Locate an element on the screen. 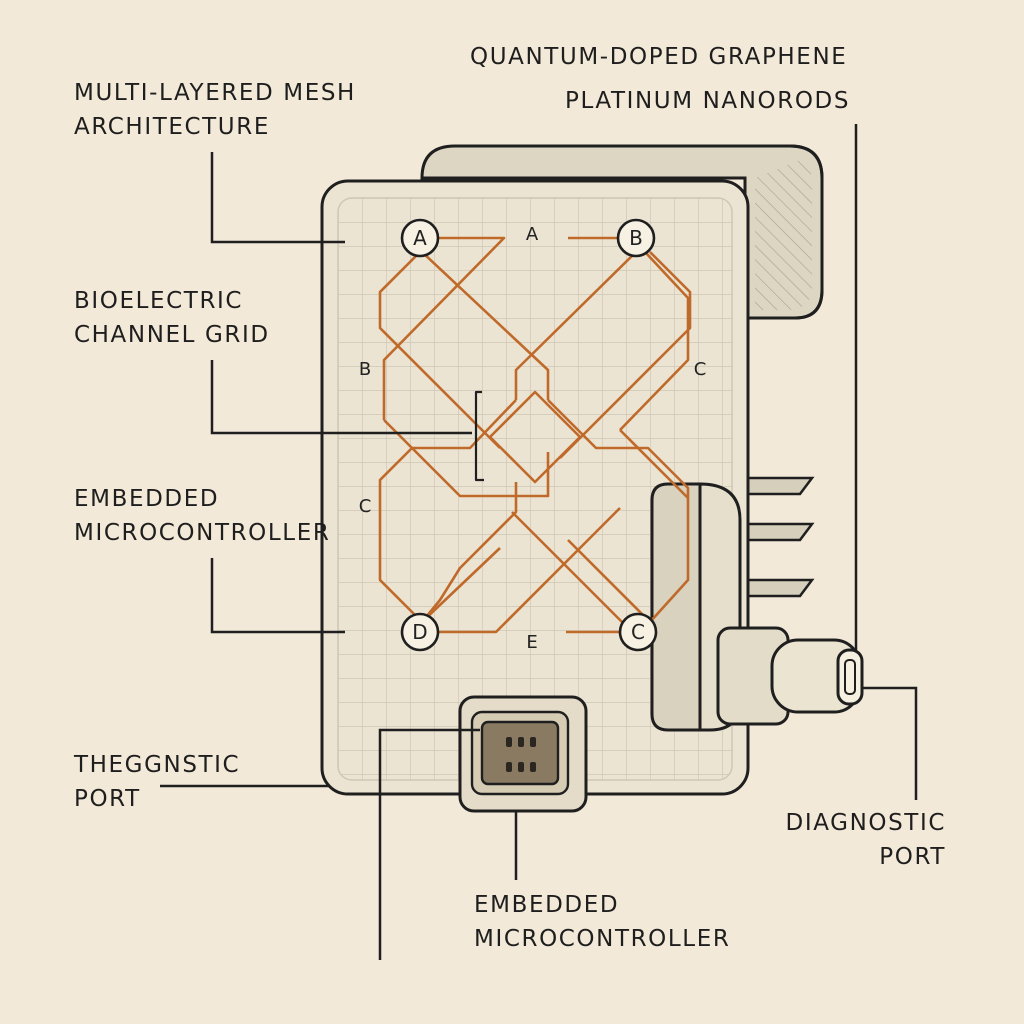 Image resolution: width=1024 pixels, height=1024 pixels. diagnostic-line1: DIAGNOSTIC is located at coordinates (865, 823).